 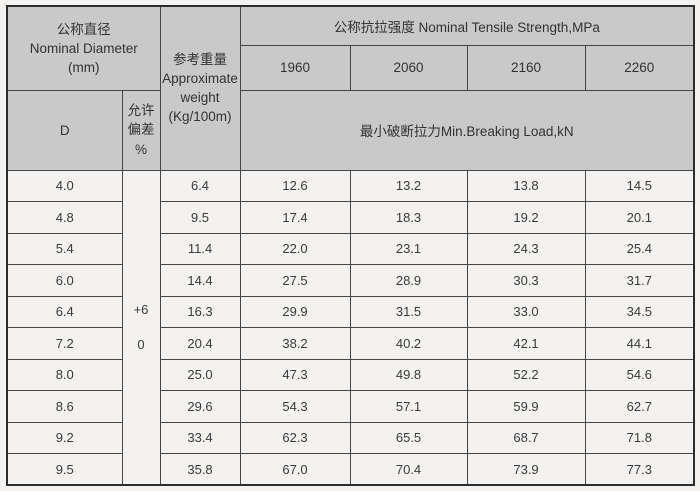 What do you see at coordinates (295, 374) in the screenshot?
I see `cell-load-1960: 47.3` at bounding box center [295, 374].